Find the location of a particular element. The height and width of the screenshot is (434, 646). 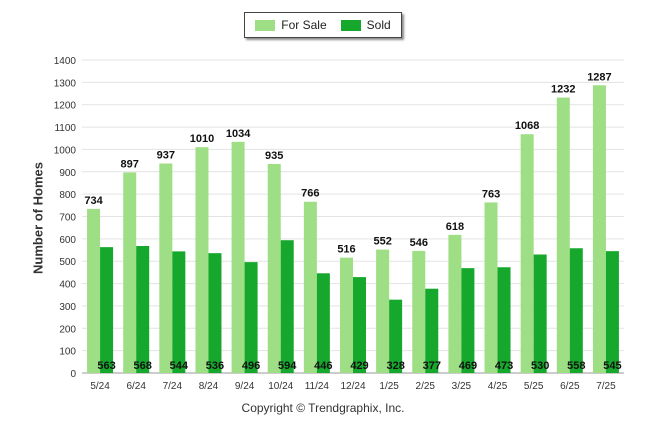

legend-swatch-for-sale is located at coordinates (265, 25).